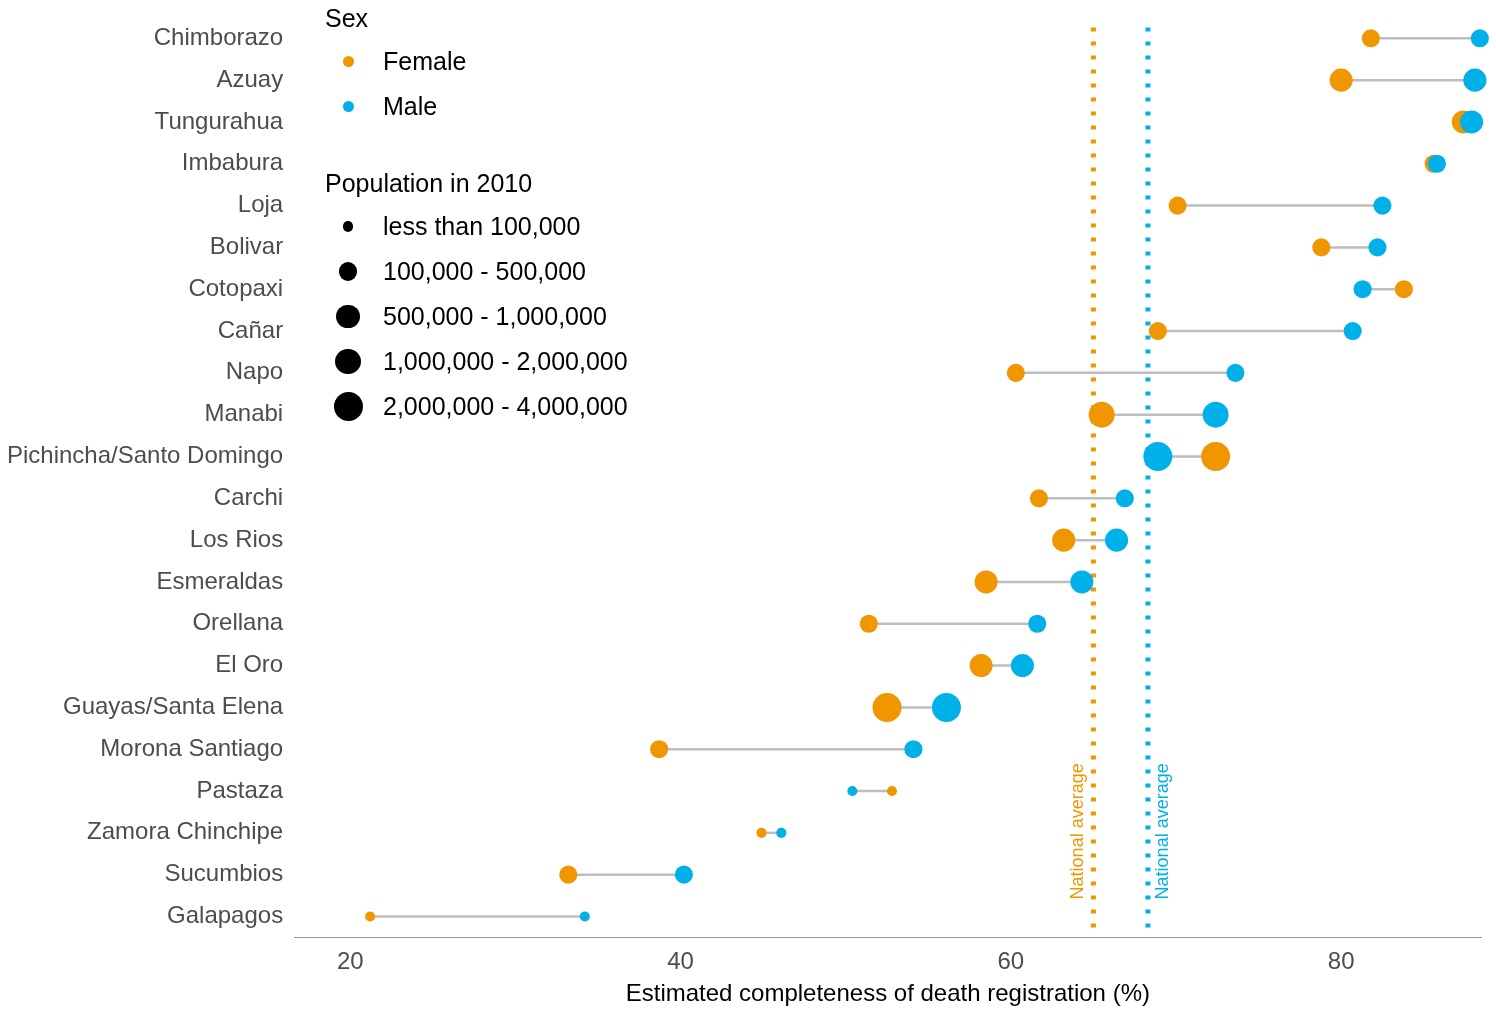 This screenshot has height=1009, width=1496. What do you see at coordinates (505, 406) in the screenshot?
I see `legend-label: 2,000,000 - 4,000,000` at bounding box center [505, 406].